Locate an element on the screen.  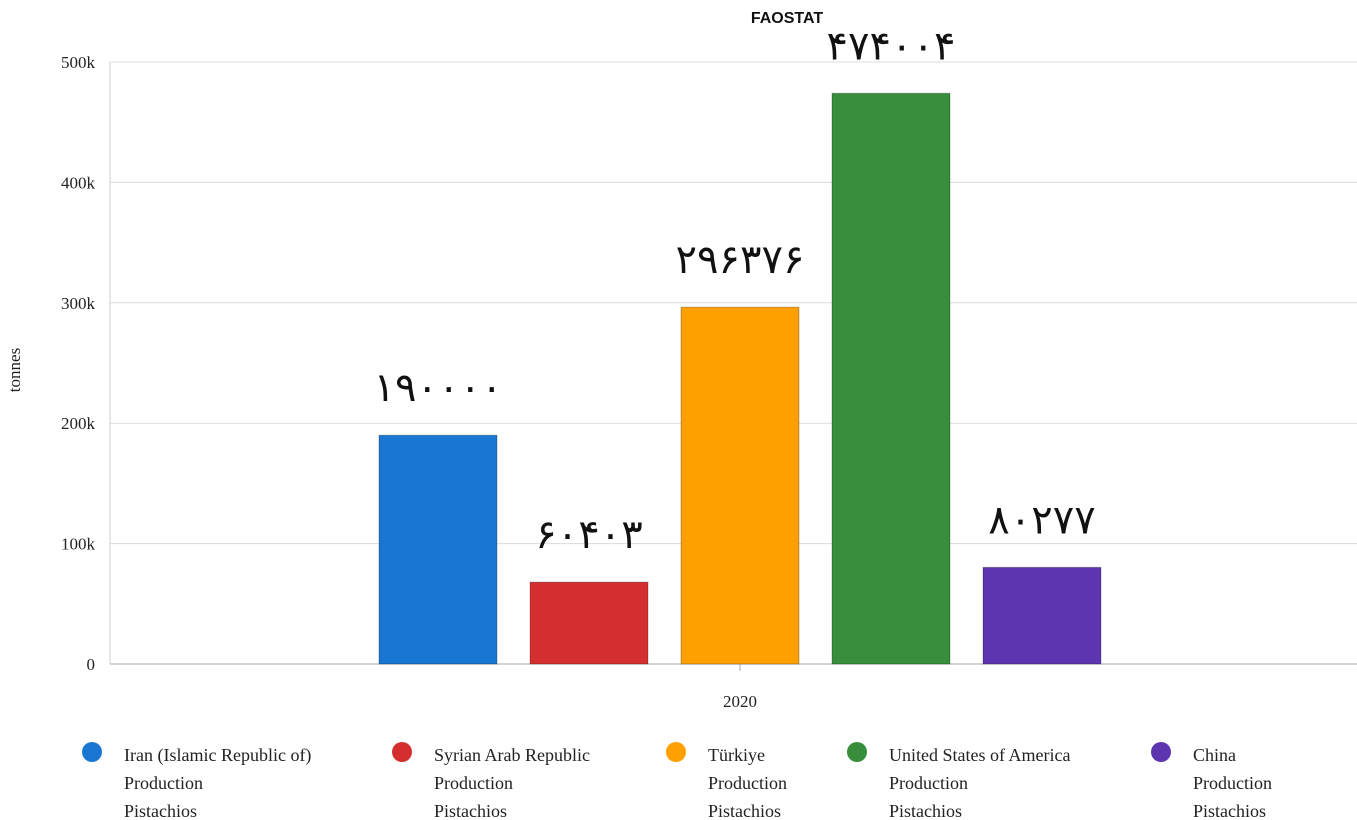
y-tick-label: 400k is located at coordinates (78, 182).